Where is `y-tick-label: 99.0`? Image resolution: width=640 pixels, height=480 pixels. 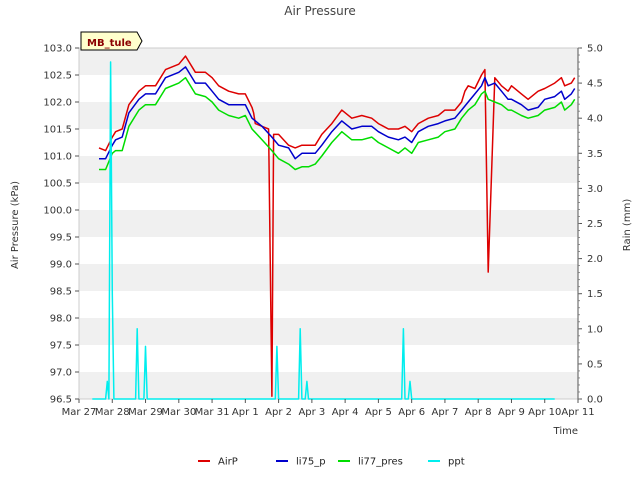 y-tick-label: 99.0 is located at coordinates (61, 265).